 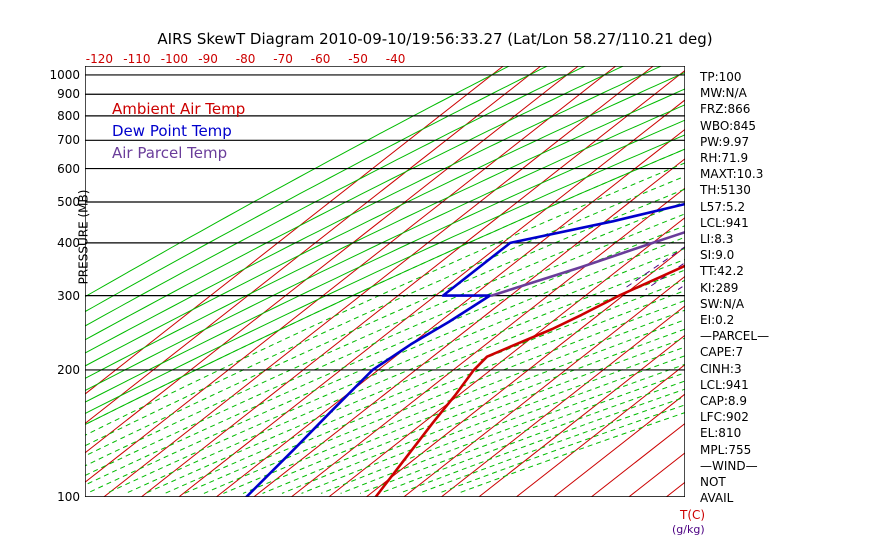 I want to click on top-temp-tick: -40, so click(x=395, y=59).